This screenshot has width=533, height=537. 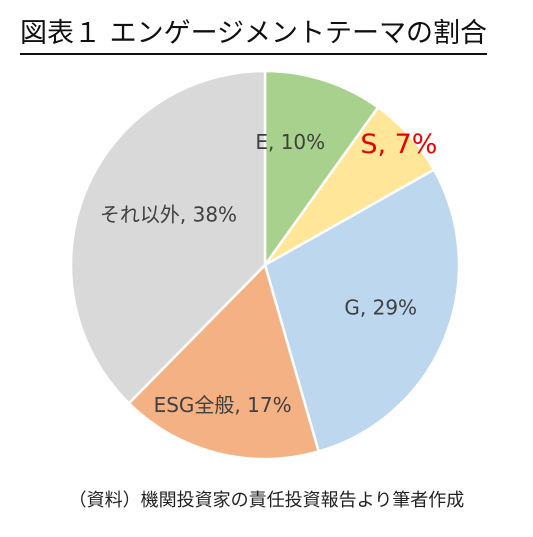 I want to click on chart-title: 図表１ エンゲージメントテーマの割合, so click(x=254, y=35).